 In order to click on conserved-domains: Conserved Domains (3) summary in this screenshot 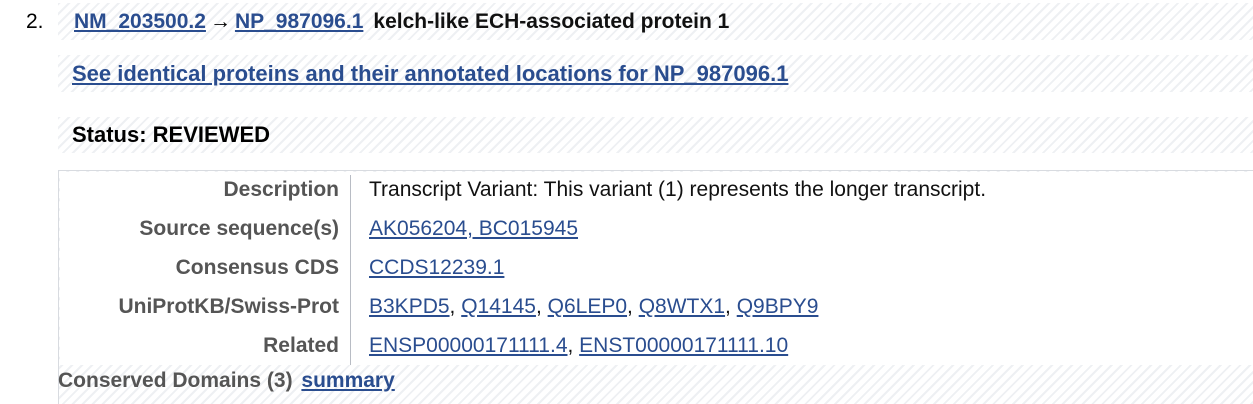, I will do `click(226, 381)`.